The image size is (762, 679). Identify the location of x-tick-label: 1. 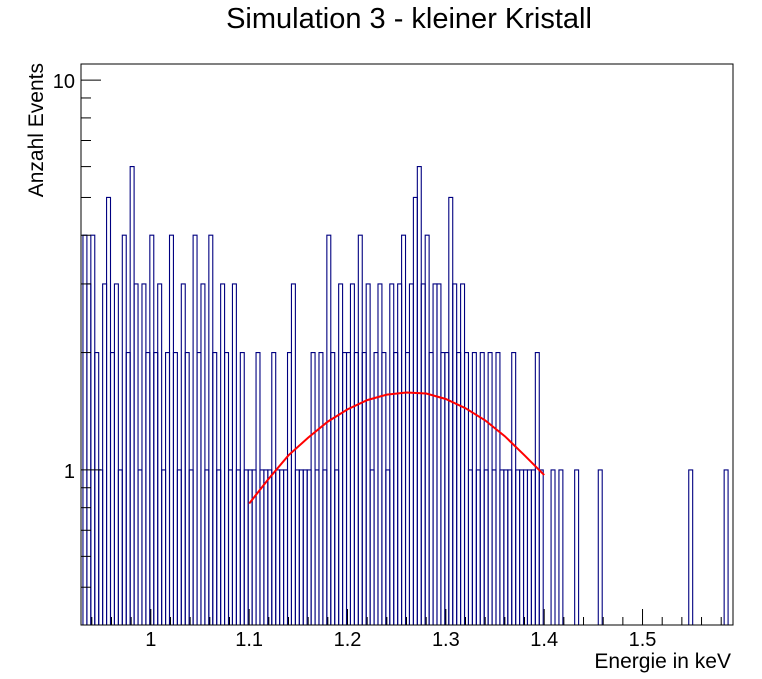
(150, 640).